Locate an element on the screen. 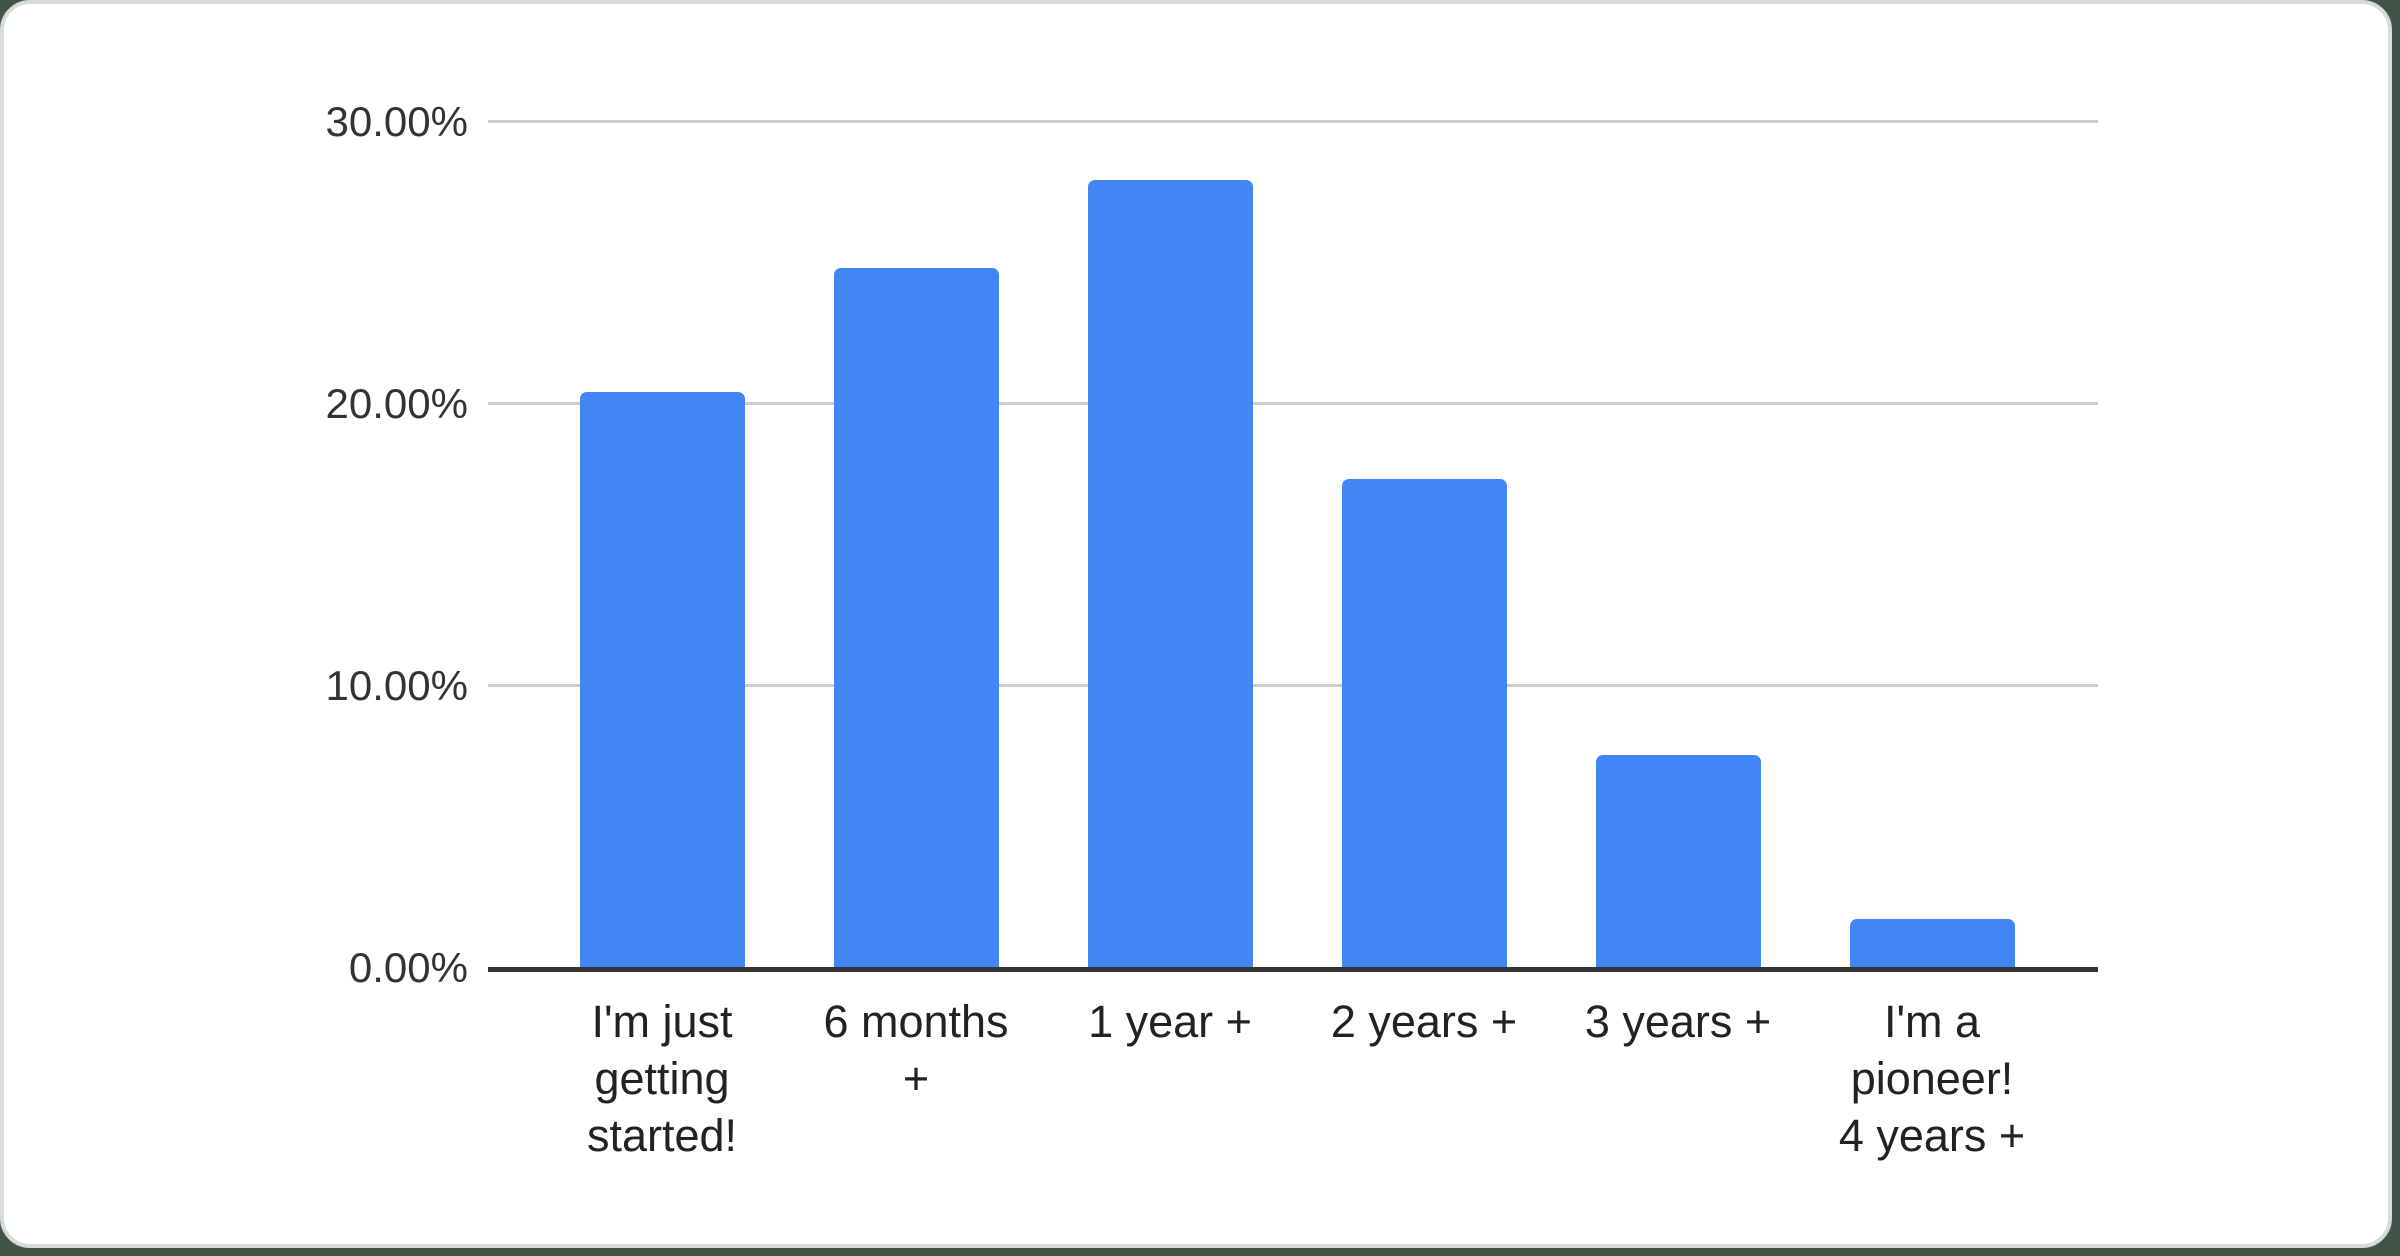 The image size is (2400, 1256). y-tick-label: 0.00% is located at coordinates (408, 967).